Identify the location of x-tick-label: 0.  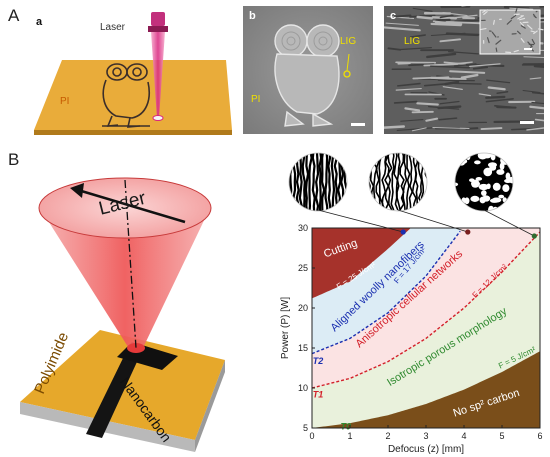
(311, 436).